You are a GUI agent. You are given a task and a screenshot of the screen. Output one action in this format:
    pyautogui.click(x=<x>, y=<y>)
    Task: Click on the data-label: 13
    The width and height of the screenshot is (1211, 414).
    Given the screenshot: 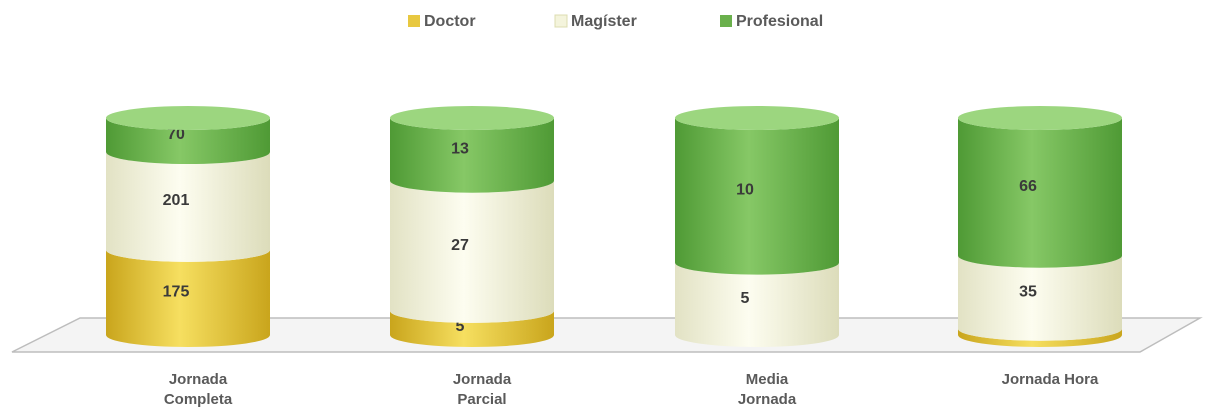 What is the action you would take?
    pyautogui.click(x=460, y=149)
    